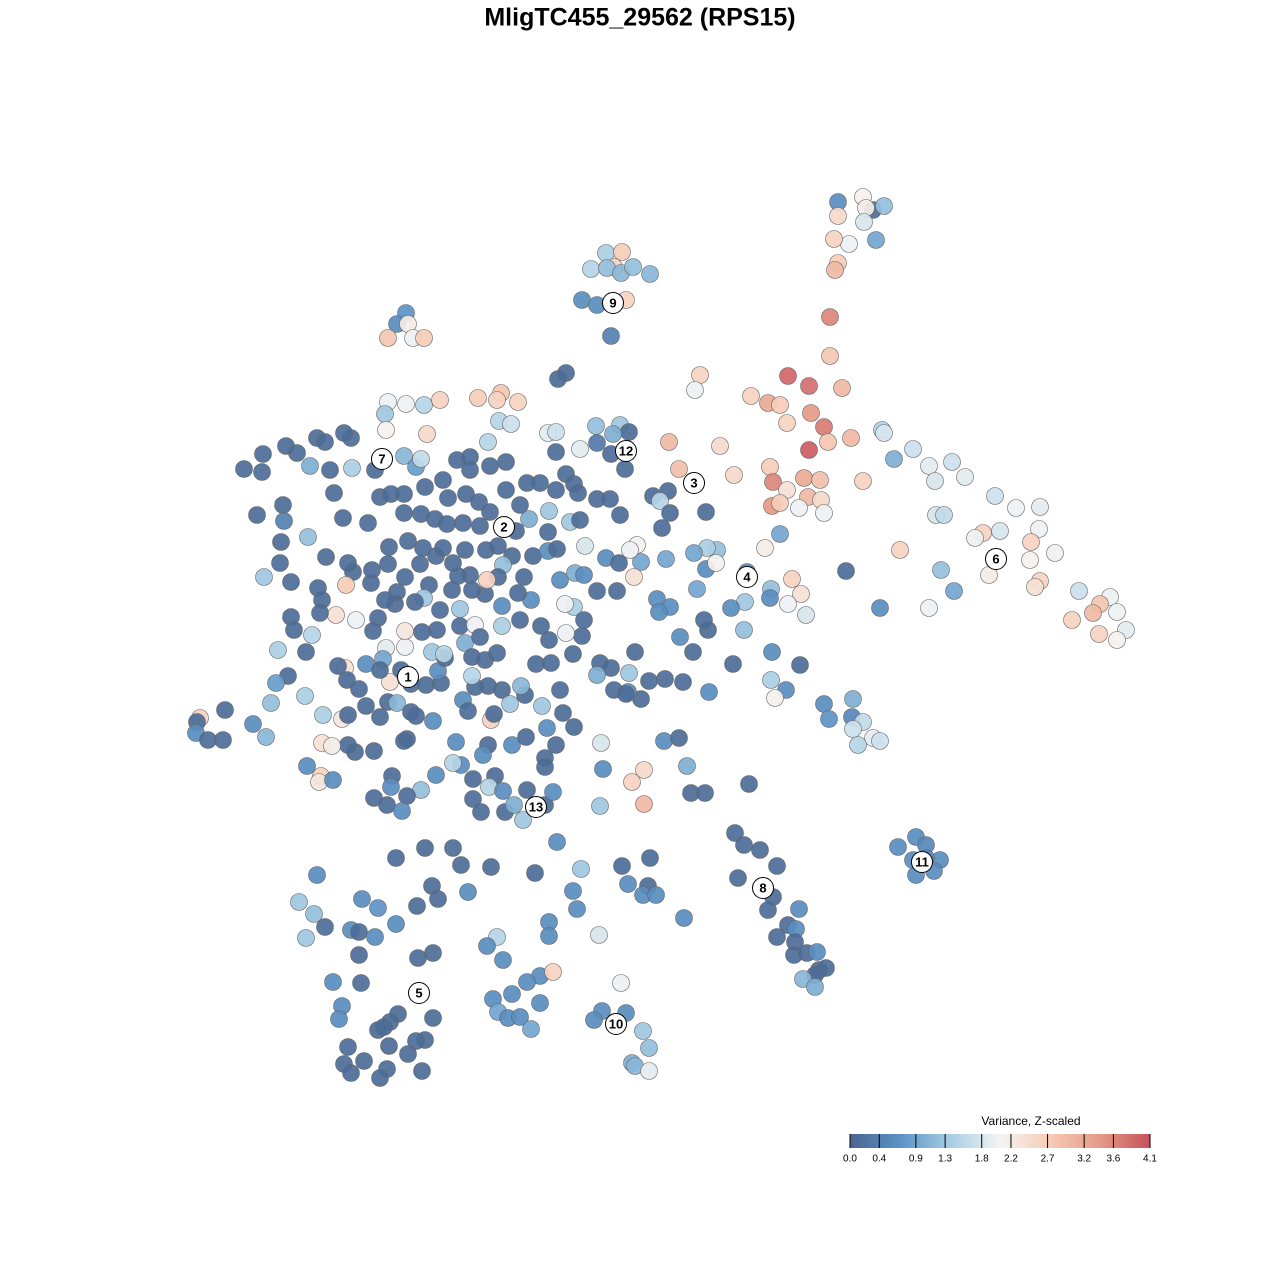  Describe the element at coordinates (612, 302) in the screenshot. I see `cluster-label: 9` at that location.